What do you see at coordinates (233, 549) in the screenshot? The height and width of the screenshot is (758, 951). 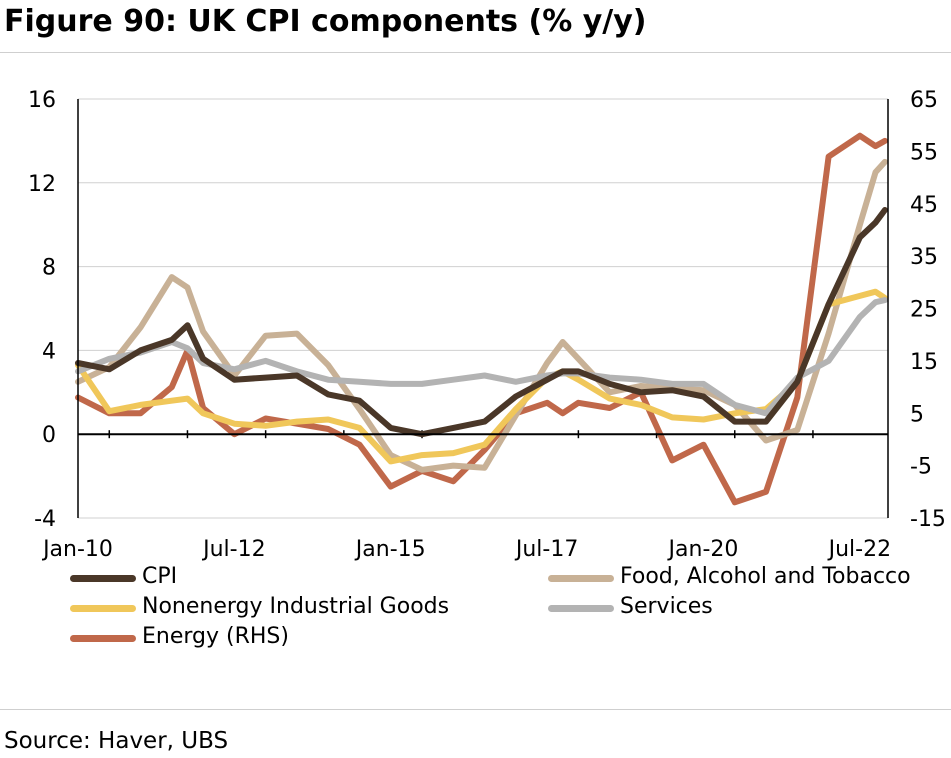 I see `x-tick-label: Jul-12` at bounding box center [233, 549].